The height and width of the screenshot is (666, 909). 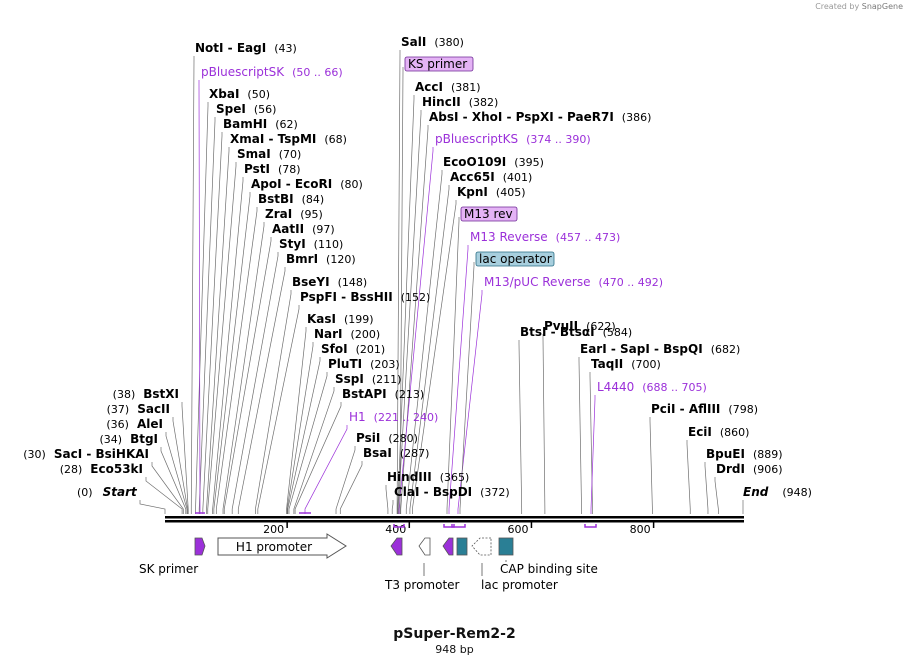 What do you see at coordinates (580, 326) in the screenshot?
I see `site-pvuii: PvuII (622)` at bounding box center [580, 326].